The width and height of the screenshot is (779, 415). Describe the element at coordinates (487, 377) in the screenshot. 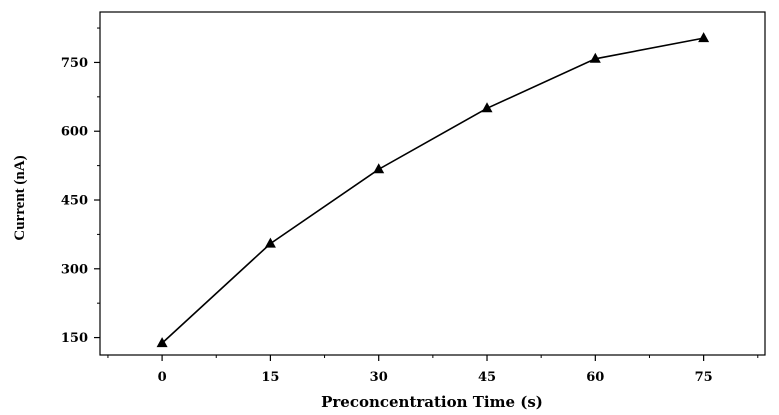

I see `x-tick-label: 45` at that location.